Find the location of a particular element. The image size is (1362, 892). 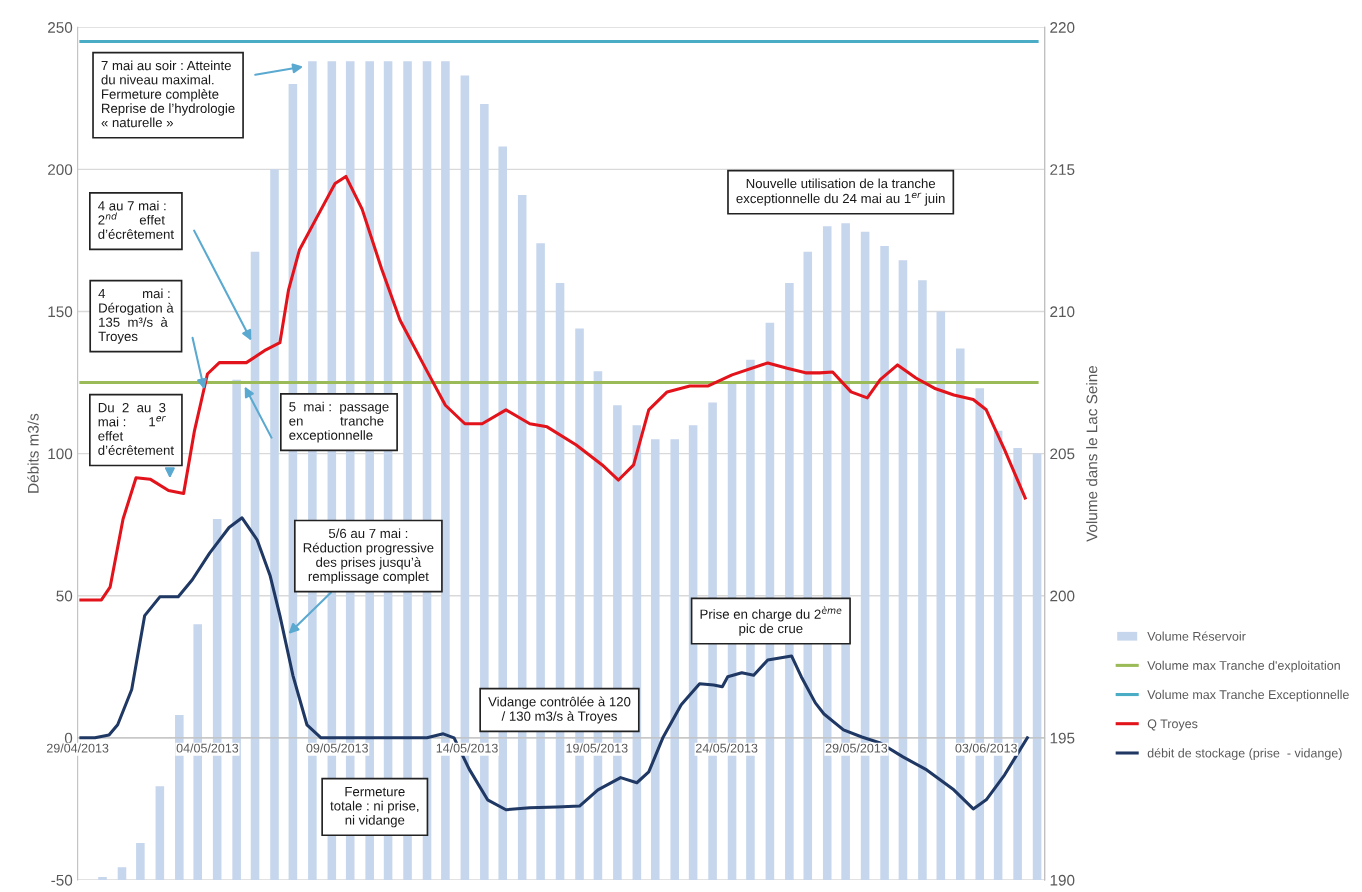

legend-label: débit de stockage (prise - vidange) is located at coordinates (1244, 754).